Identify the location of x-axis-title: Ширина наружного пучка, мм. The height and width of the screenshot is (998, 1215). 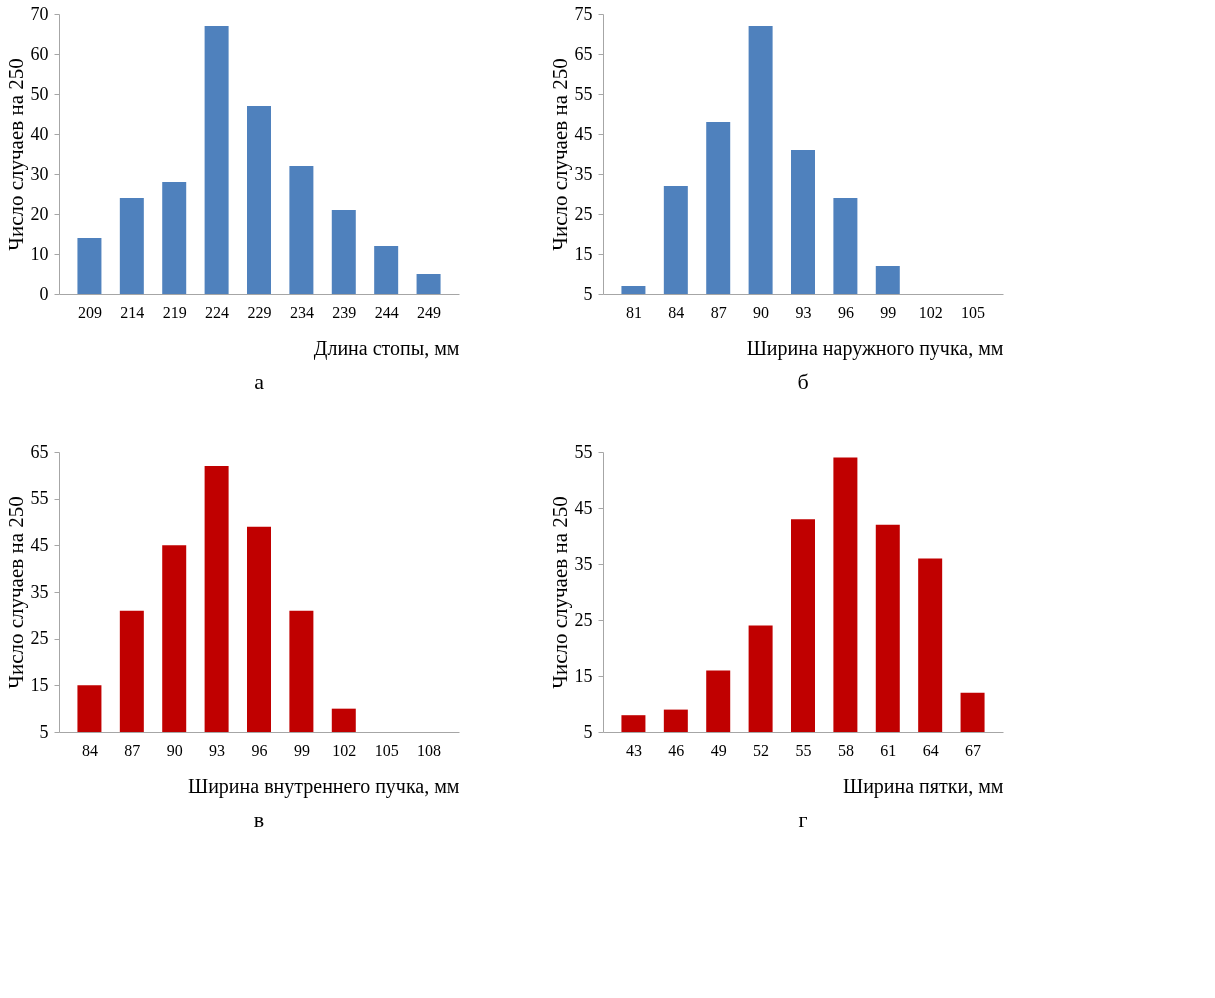
(875, 348).